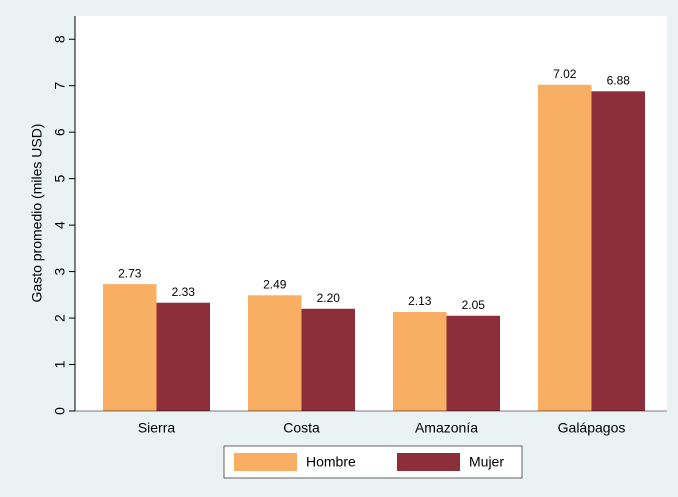 The width and height of the screenshot is (678, 497). What do you see at coordinates (329, 298) in the screenshot?
I see `value-label: 2.20` at bounding box center [329, 298].